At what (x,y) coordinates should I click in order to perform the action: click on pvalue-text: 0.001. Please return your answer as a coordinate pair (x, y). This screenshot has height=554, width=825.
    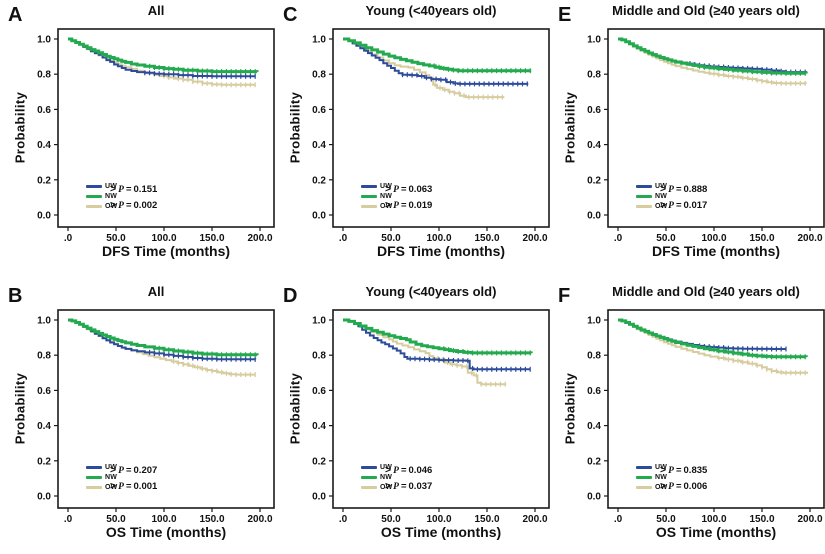
    Looking at the image, I should click on (145, 486).